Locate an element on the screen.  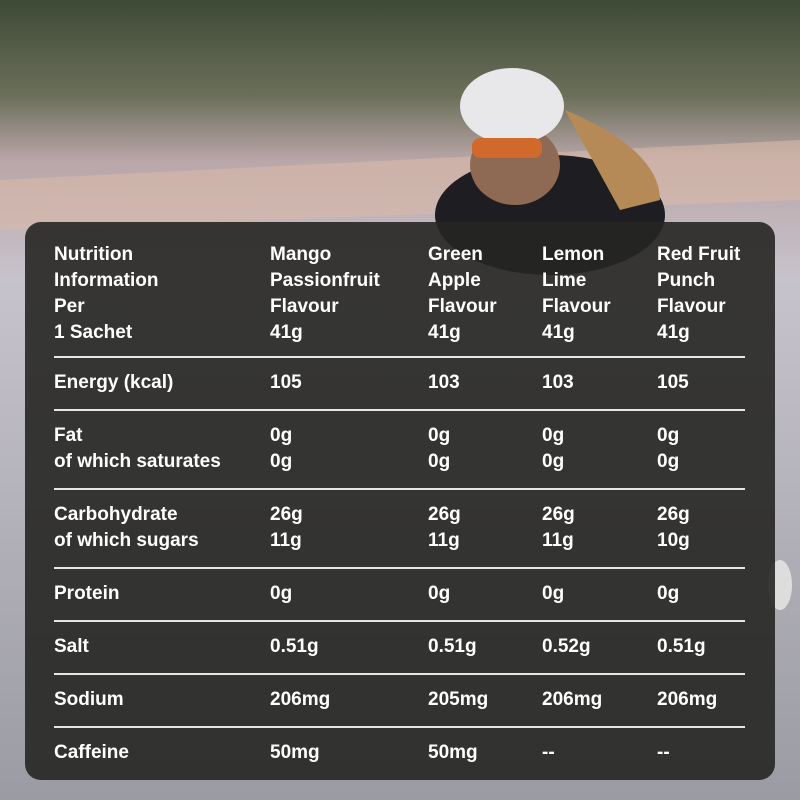
row-label: of which saturates is located at coordinates (137, 461).